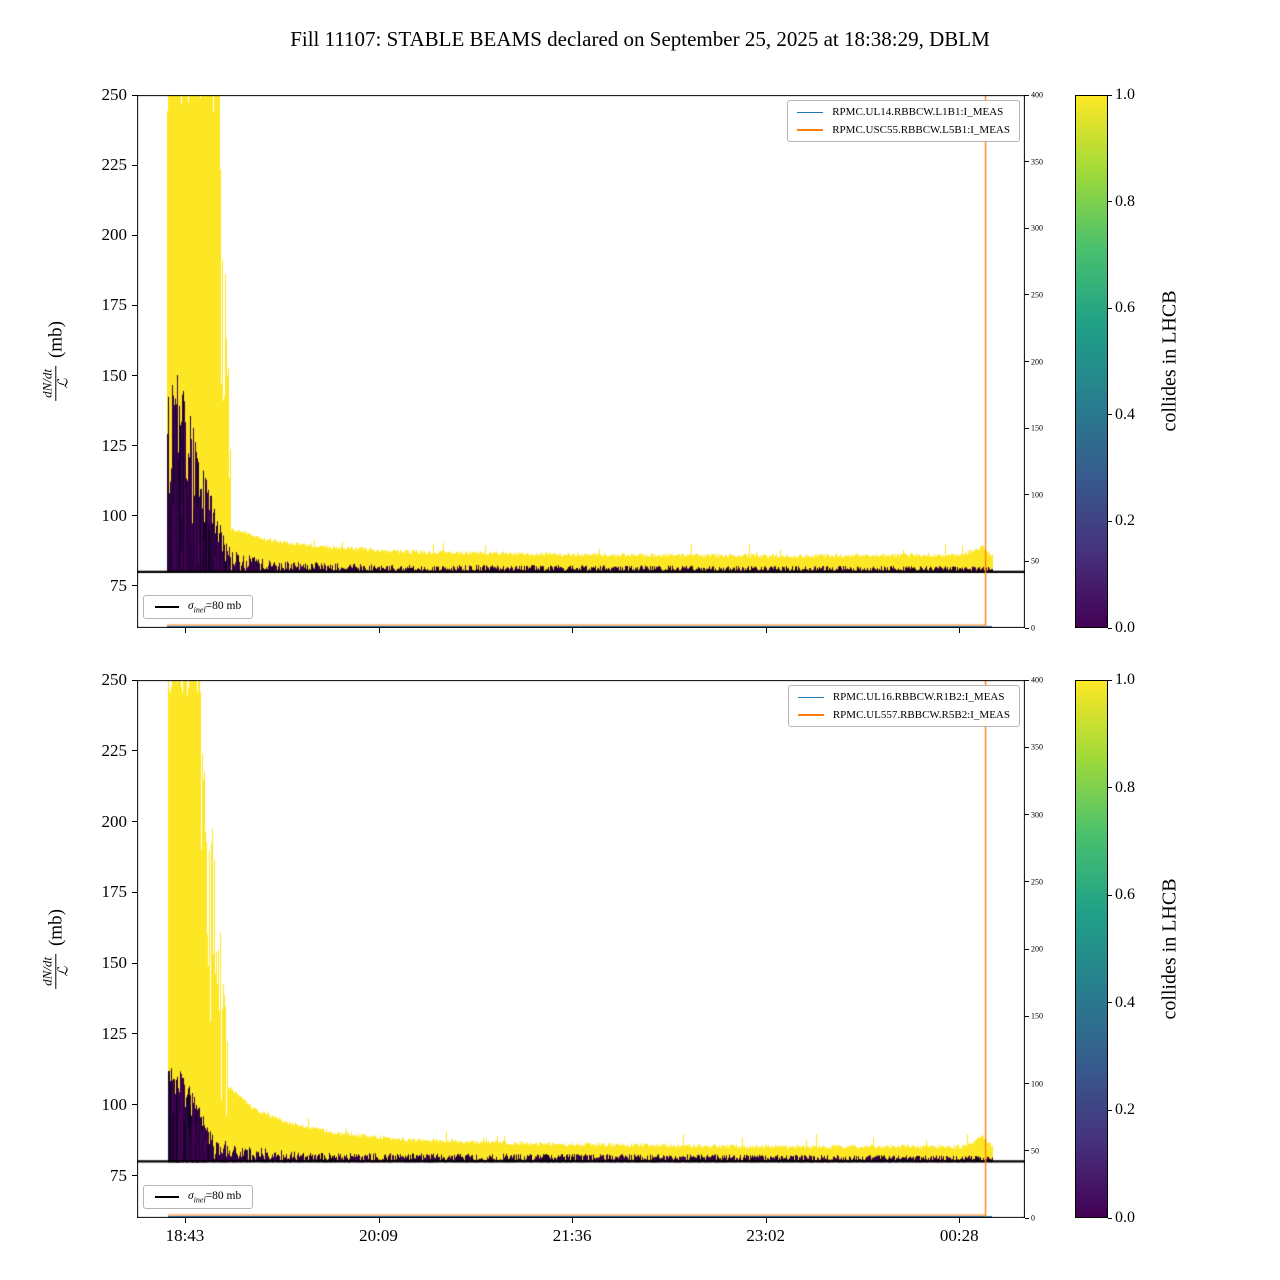 This screenshot has height=1280, width=1280. I want to click on right-axis-tick-label: 300, so click(1037, 228).